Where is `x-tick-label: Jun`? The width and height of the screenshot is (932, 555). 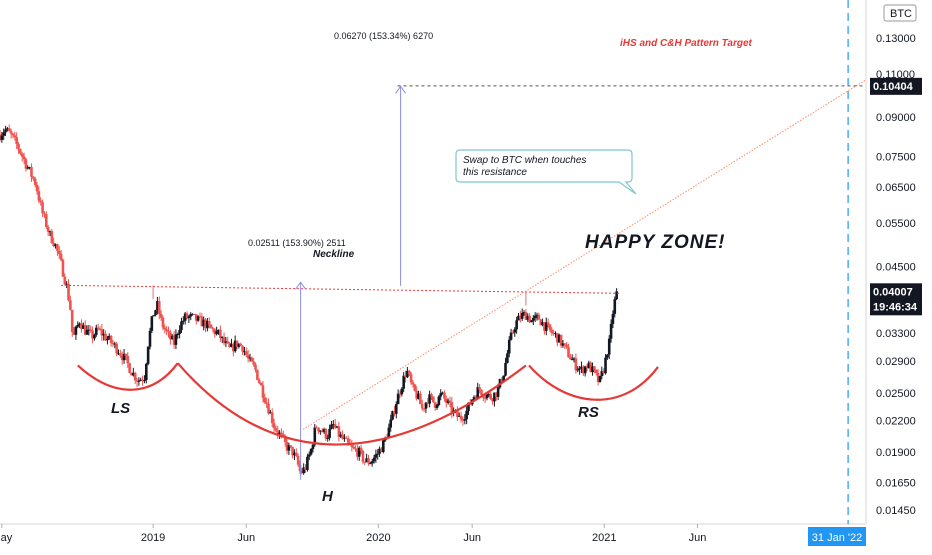 x-tick-label: Jun is located at coordinates (246, 538).